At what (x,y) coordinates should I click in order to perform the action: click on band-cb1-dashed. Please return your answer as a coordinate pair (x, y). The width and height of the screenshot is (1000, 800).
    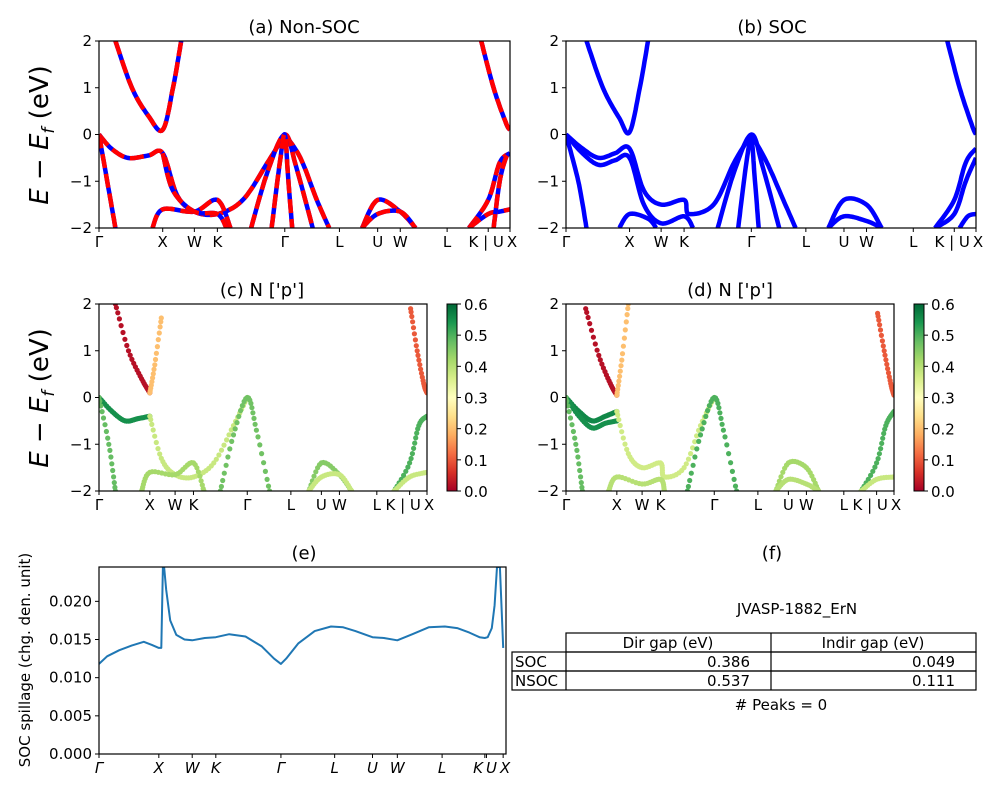
    Looking at the image, I should click on (148, 87).